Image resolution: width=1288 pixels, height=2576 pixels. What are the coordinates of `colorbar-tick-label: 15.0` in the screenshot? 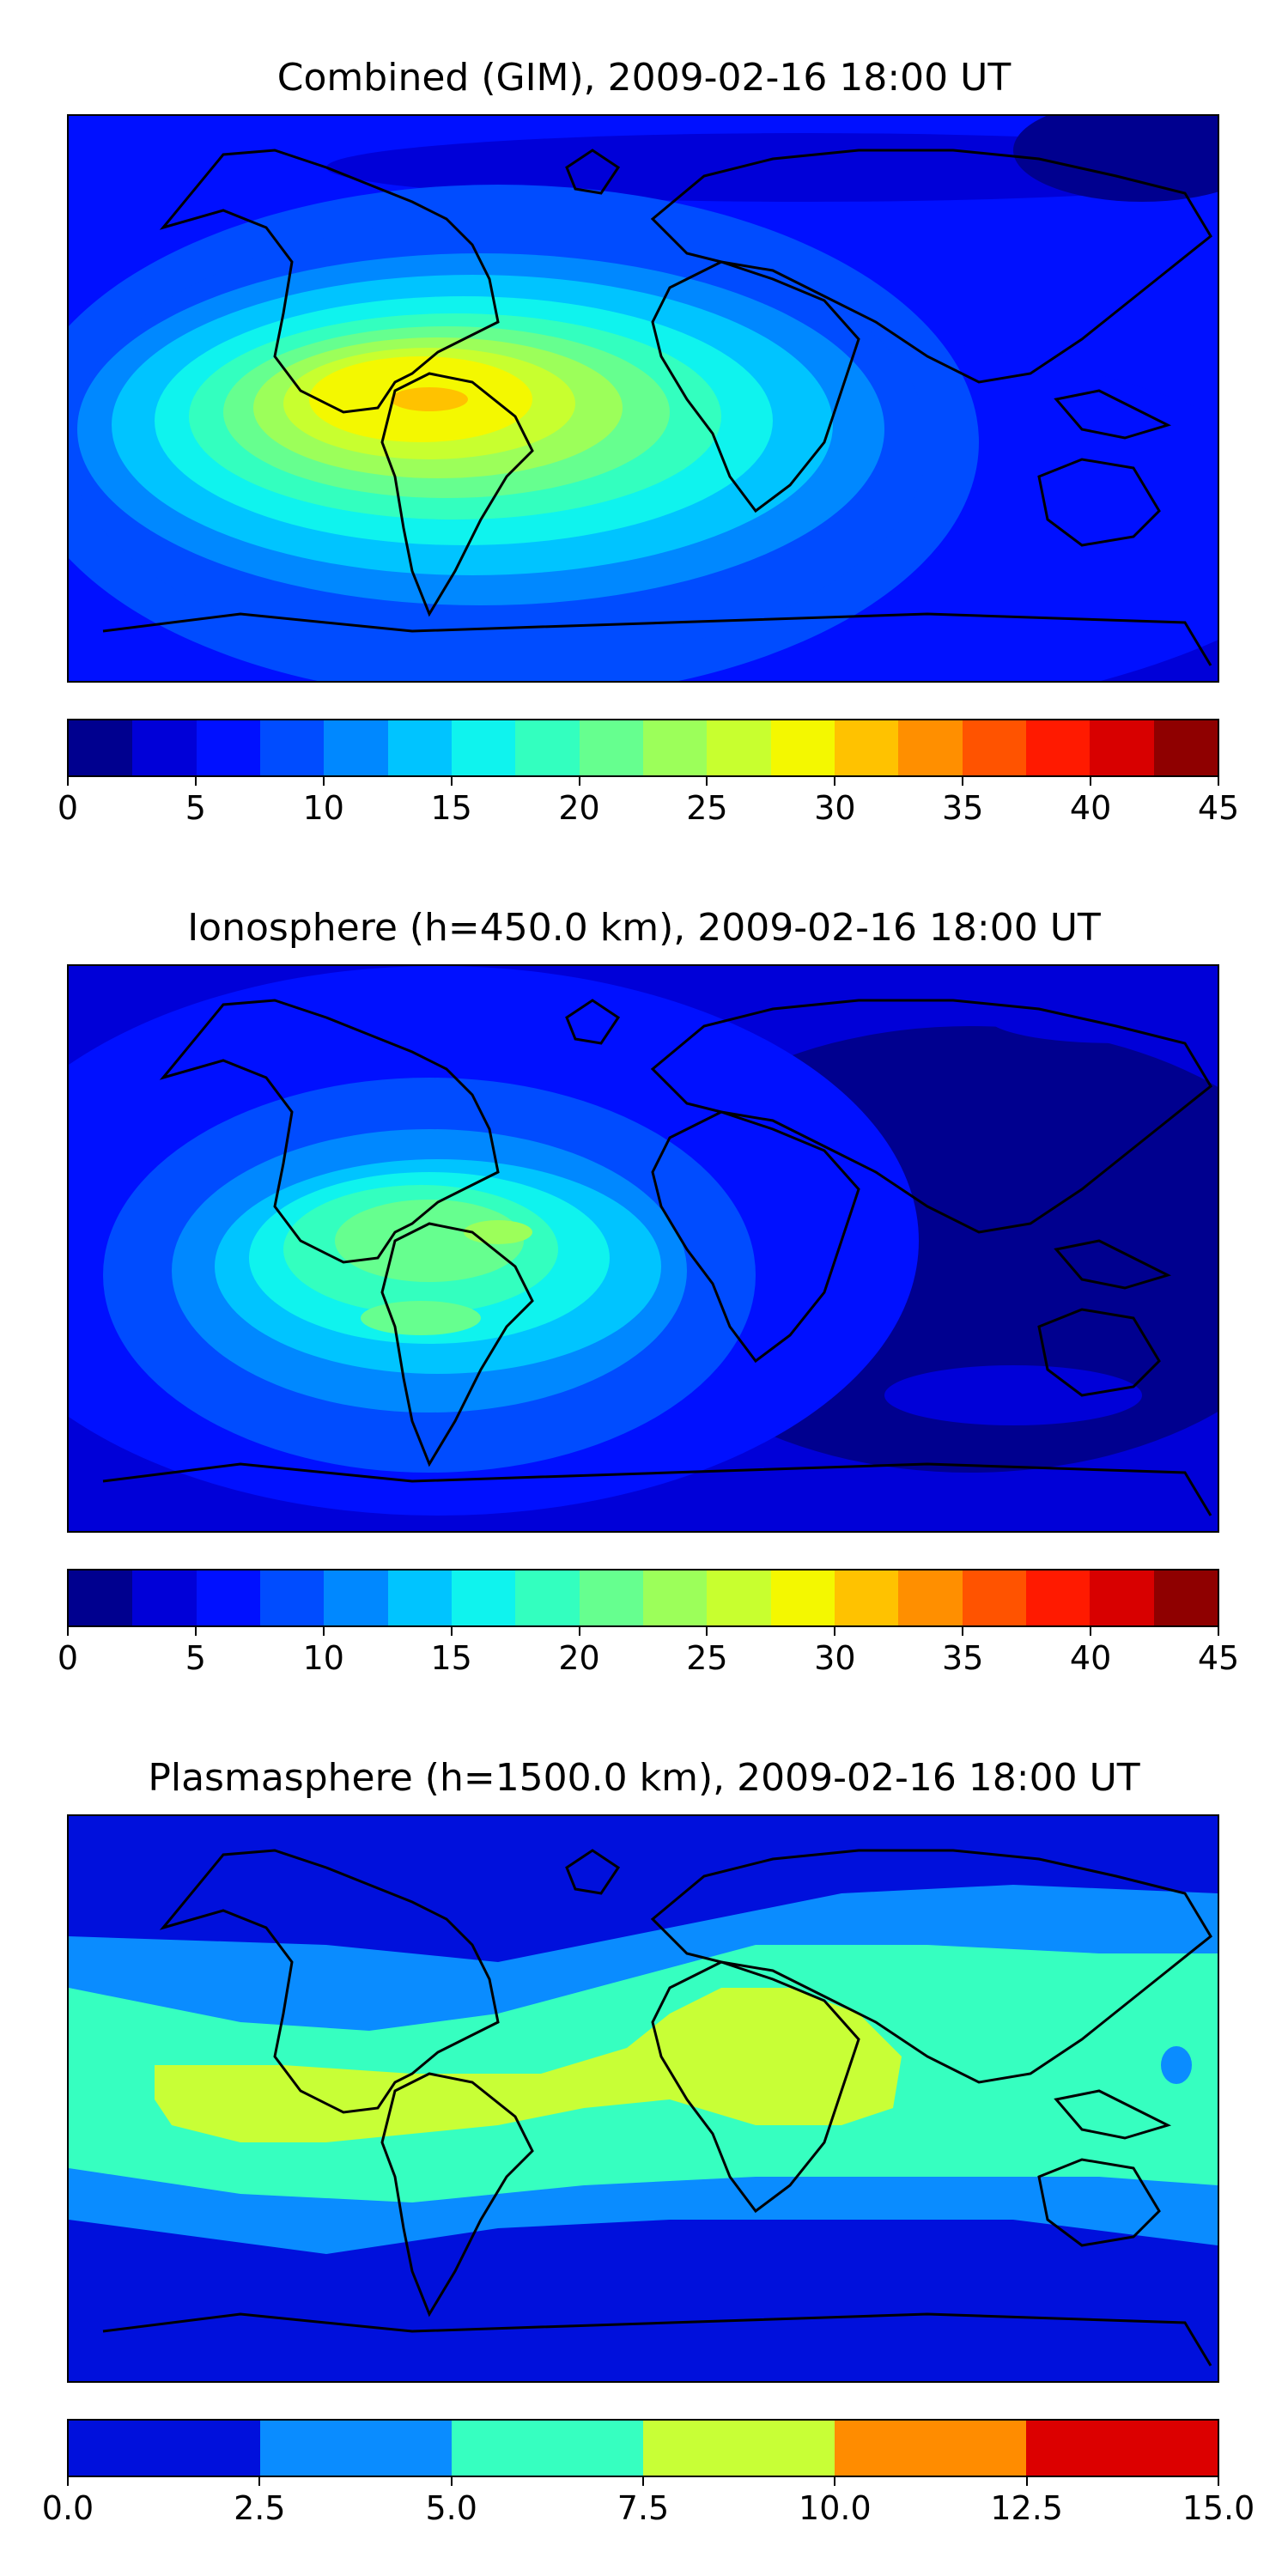 It's located at (1218, 2508).